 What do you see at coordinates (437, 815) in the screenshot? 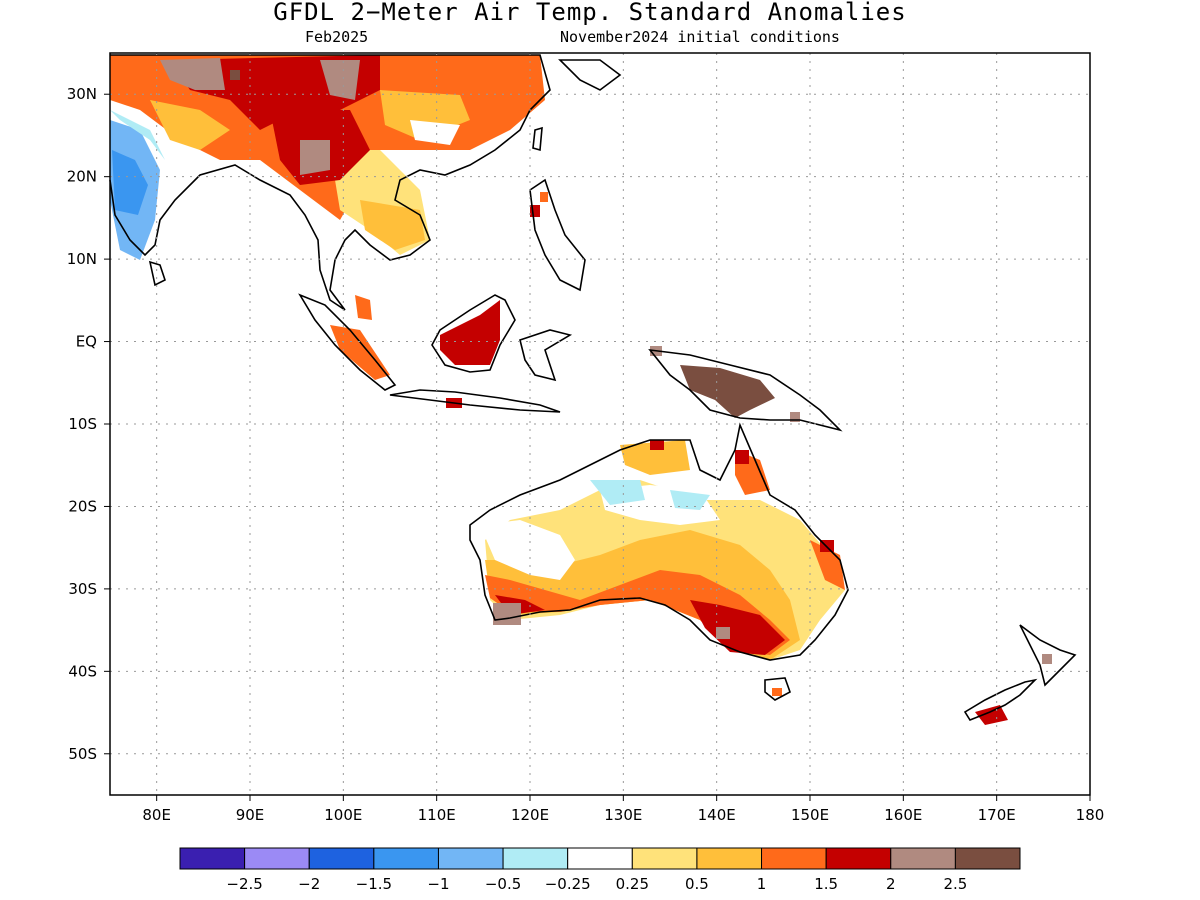
I see `tick-label-lon: 110E` at bounding box center [437, 815].